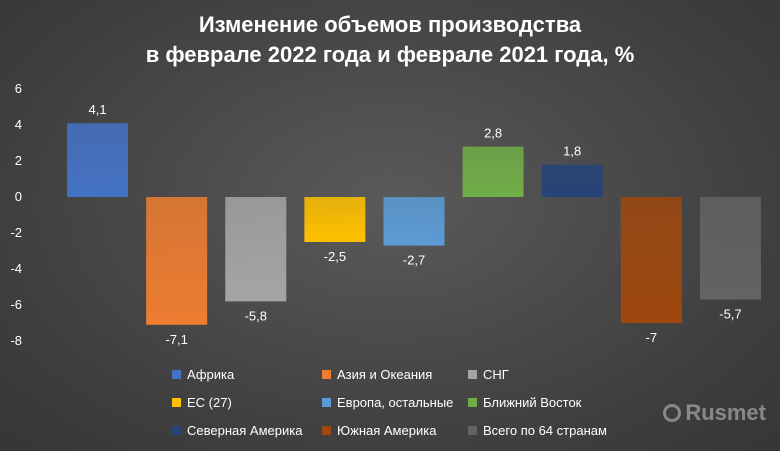 The height and width of the screenshot is (451, 780). I want to click on watermark-logo: Rusmet, so click(714, 413).